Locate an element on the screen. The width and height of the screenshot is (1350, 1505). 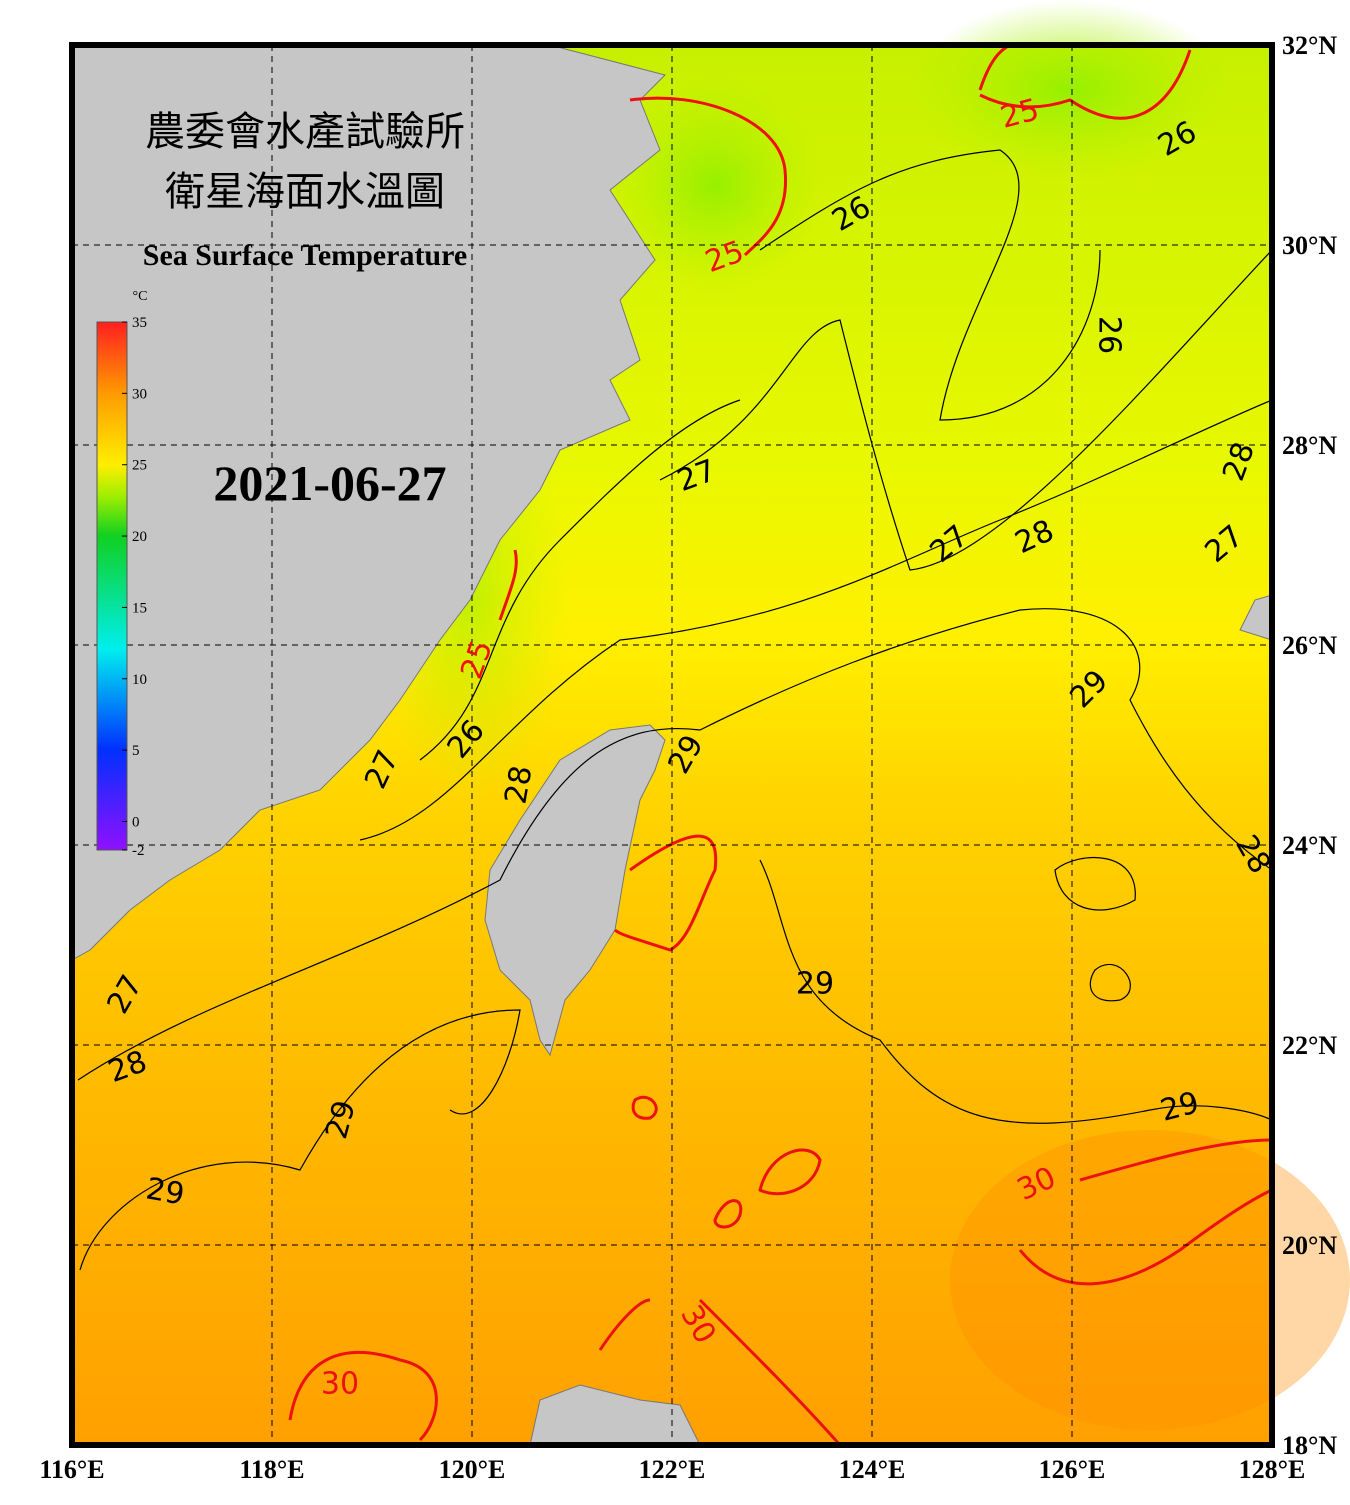
lon-label: 126°E is located at coordinates (1072, 1469).